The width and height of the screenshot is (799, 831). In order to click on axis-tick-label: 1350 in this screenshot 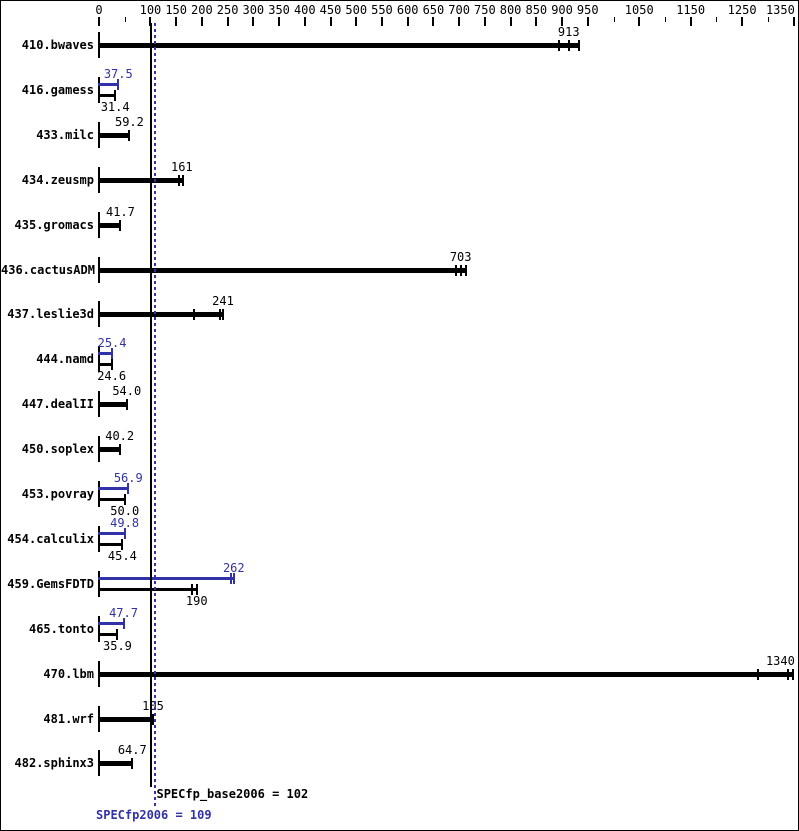, I will do `click(780, 10)`.